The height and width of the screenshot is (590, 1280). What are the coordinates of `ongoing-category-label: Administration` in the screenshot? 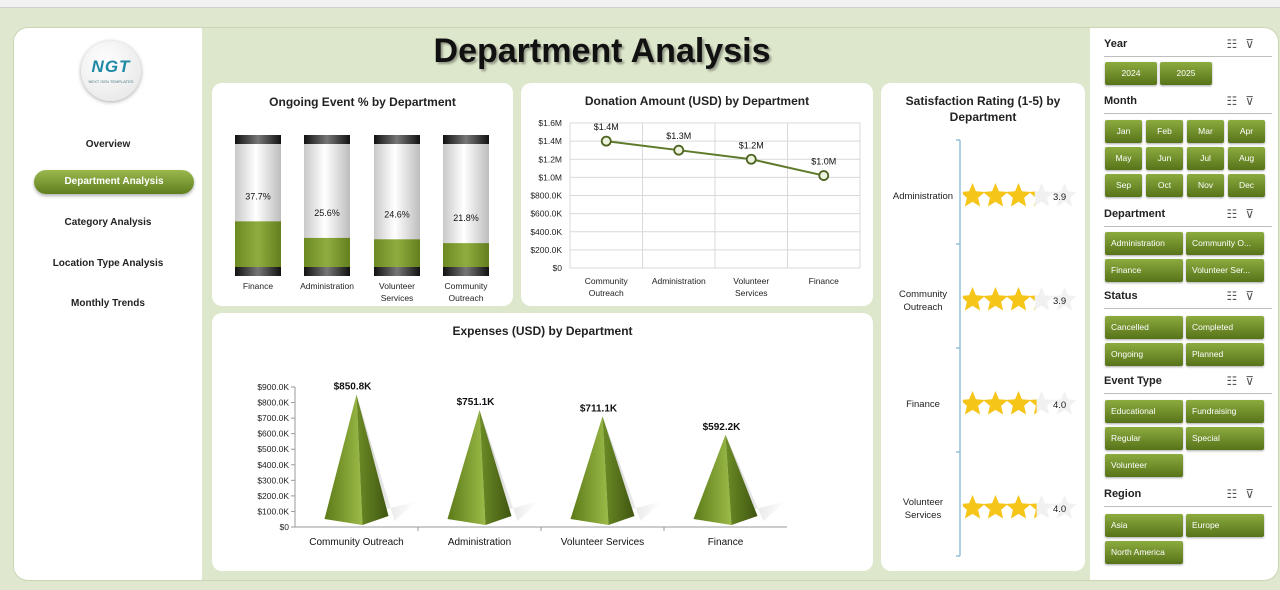 It's located at (327, 286).